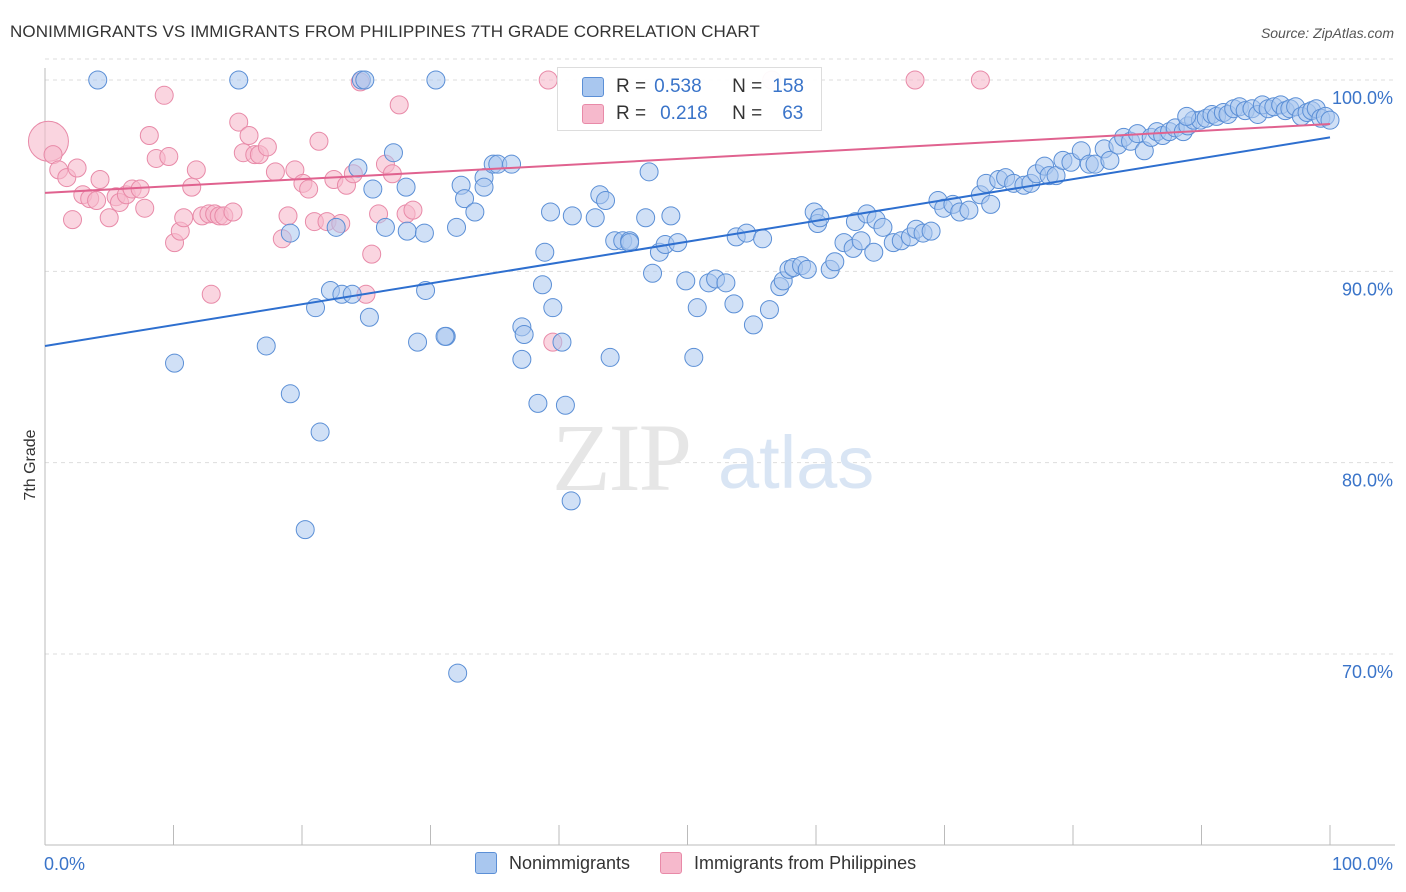  I want to click on legend-item-immigrants: Immigrants from Philippines, so click(788, 863).